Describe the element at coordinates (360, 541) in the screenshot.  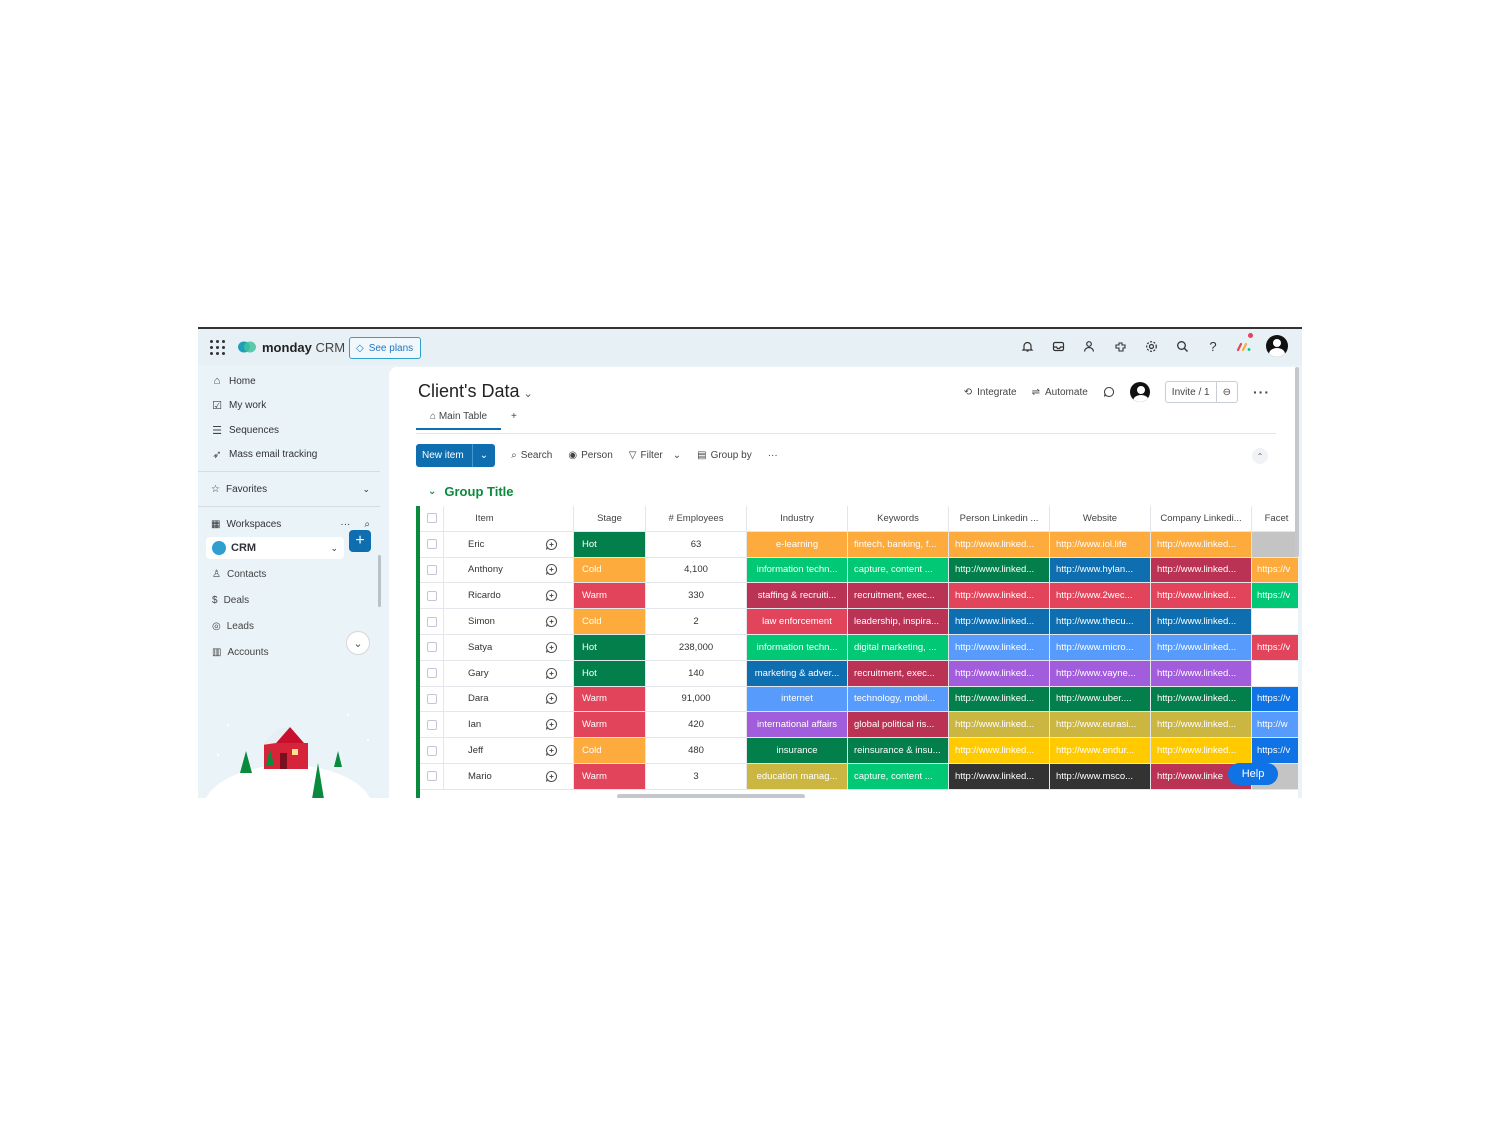
I see `add-item-button: +` at that location.